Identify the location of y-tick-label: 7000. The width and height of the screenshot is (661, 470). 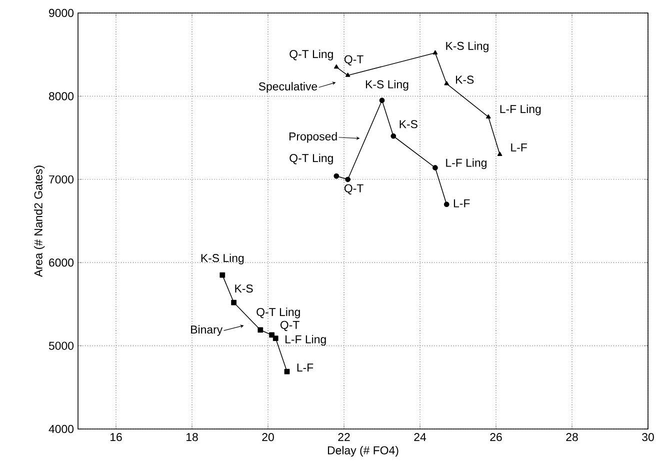
(61, 179).